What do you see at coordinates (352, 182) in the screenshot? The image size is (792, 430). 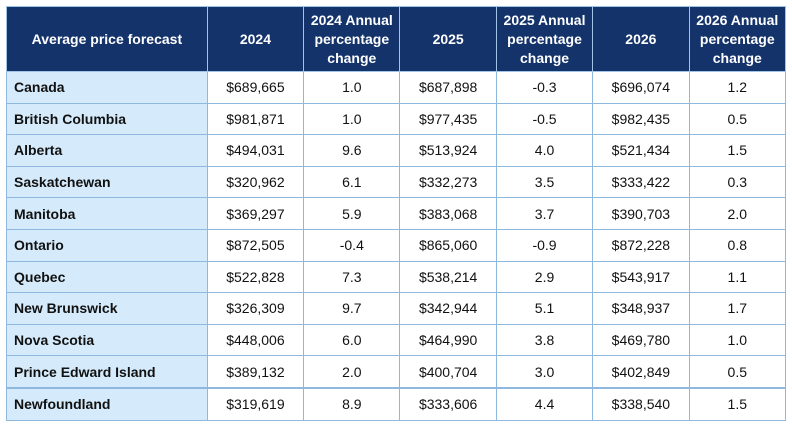 I see `cell-change-2024: 6.1` at bounding box center [352, 182].